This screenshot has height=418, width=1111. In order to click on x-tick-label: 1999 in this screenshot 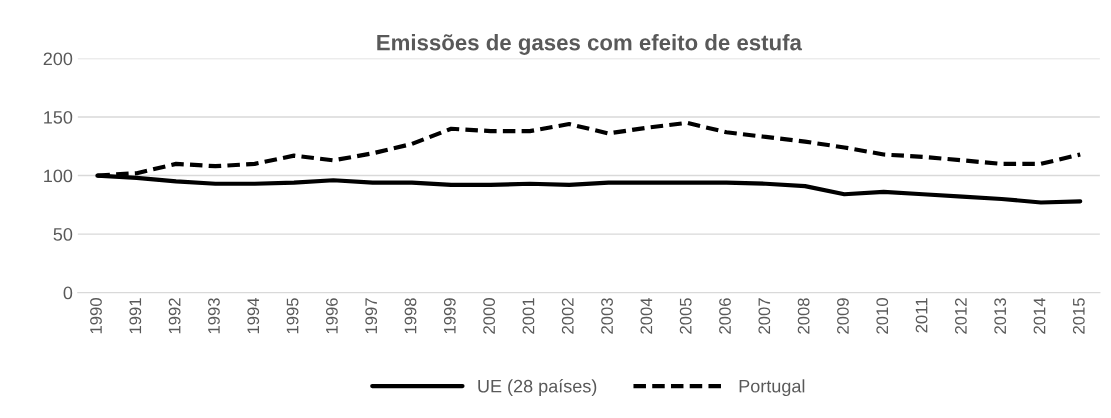, I will do `click(449, 316)`.